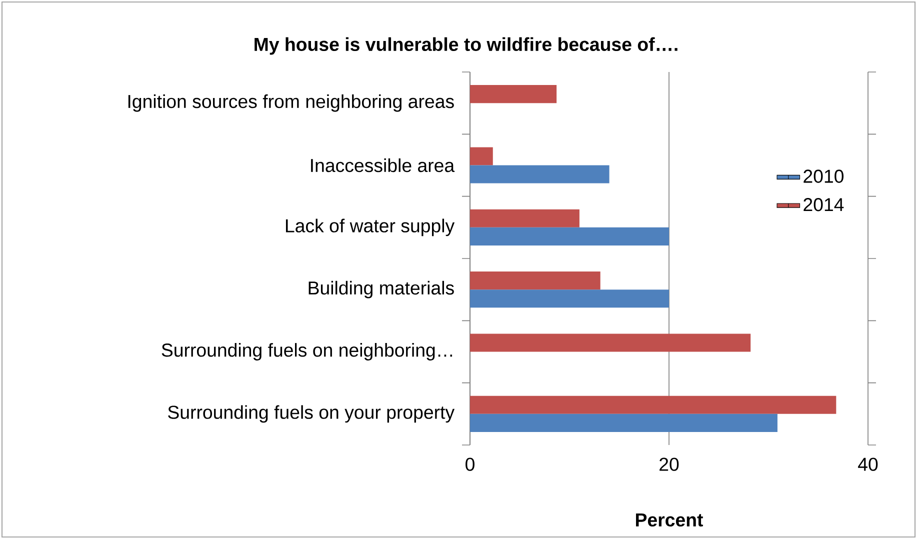 Image resolution: width=917 pixels, height=539 pixels. Describe the element at coordinates (311, 414) in the screenshot. I see `y-tick-label: Surrounding fuels on your property` at that location.